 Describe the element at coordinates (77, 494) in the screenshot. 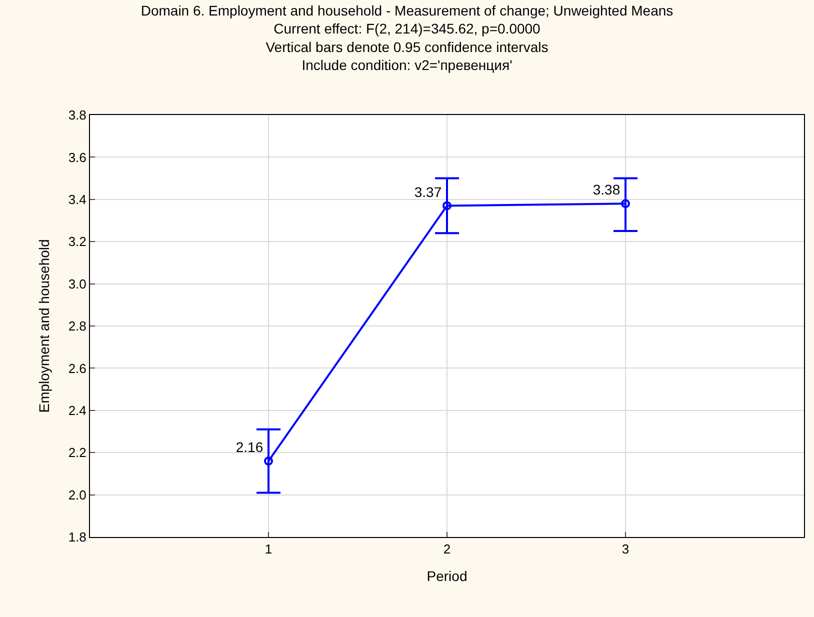

I see `y-tick-label: 2.0` at that location.